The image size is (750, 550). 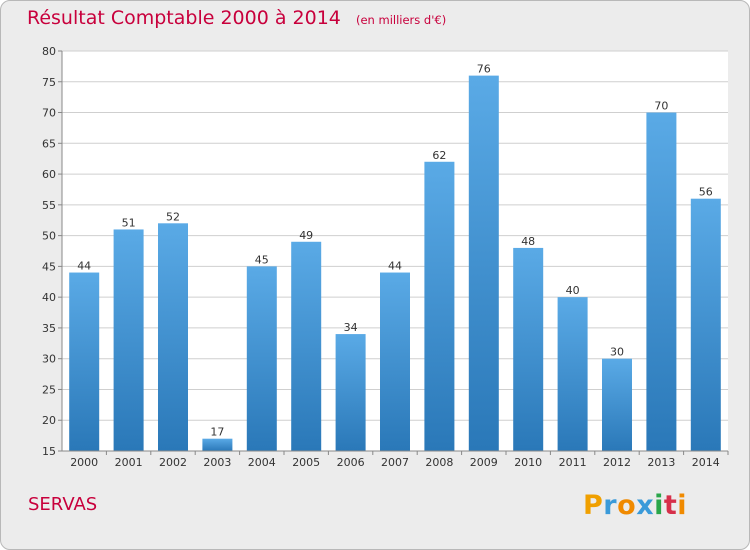 I want to click on chart-title: Résultat Comptable 2000 à 2014, so click(x=184, y=18).